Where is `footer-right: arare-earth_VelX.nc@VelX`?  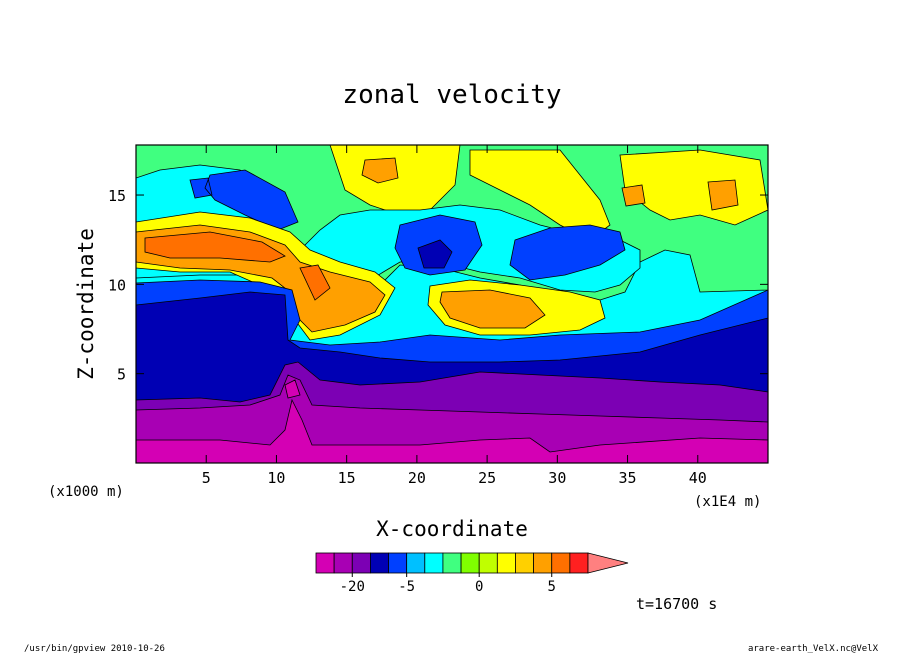 footer-right: arare-earth_VelX.nc@VelX is located at coordinates (813, 649).